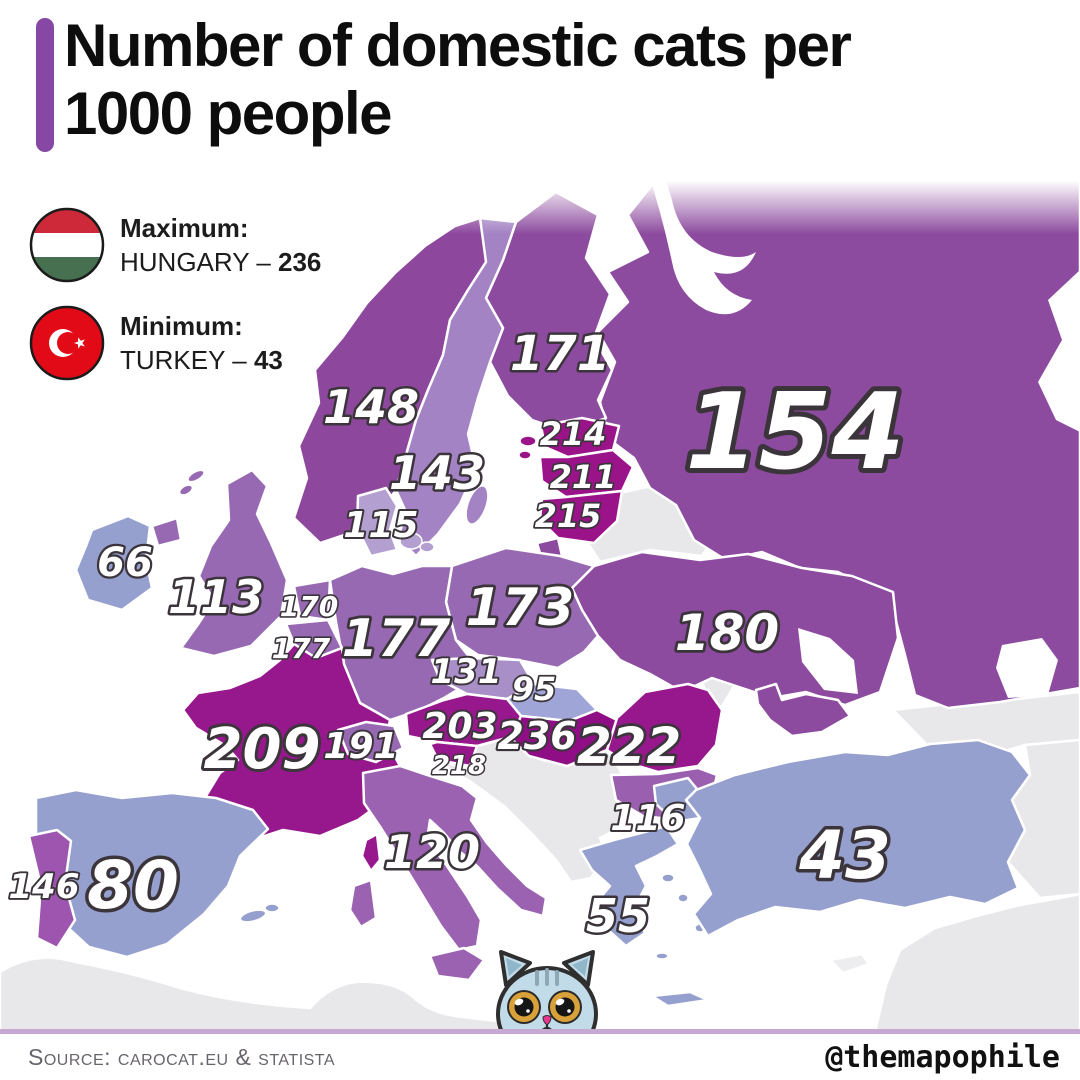 Image resolution: width=1080 pixels, height=1080 pixels. I want to click on value-lithuania: 215, so click(568, 516).